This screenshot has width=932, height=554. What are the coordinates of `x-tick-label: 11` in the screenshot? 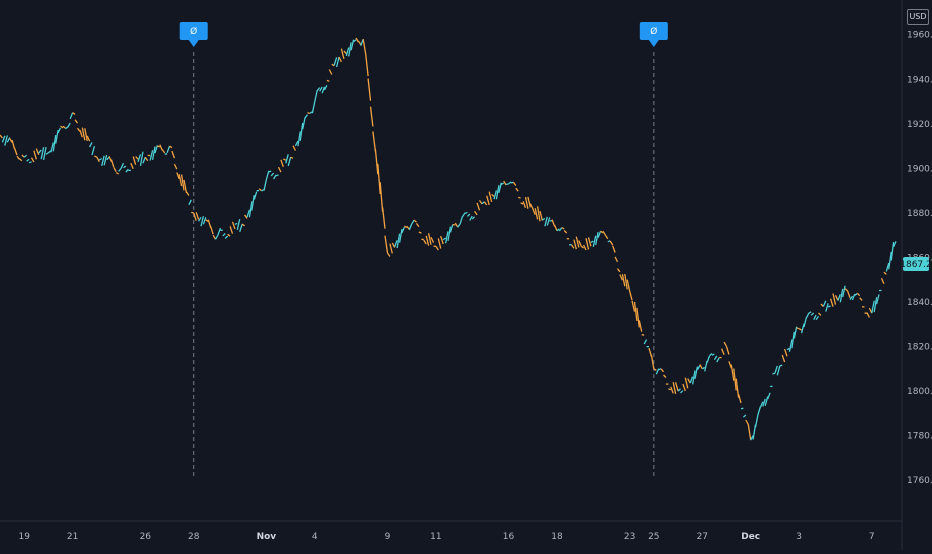 It's located at (435, 537).